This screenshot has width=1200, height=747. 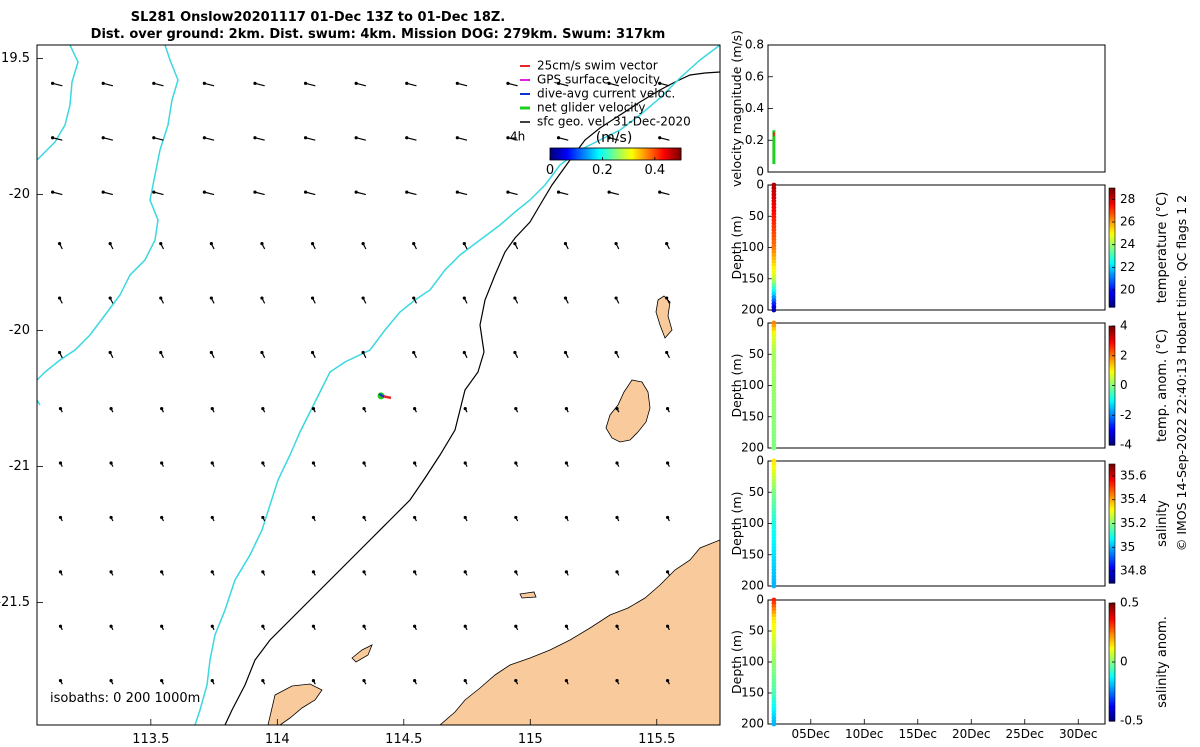 What do you see at coordinates (654, 170) in the screenshot?
I see `speed-colorbar-tick-label: 0.4` at bounding box center [654, 170].